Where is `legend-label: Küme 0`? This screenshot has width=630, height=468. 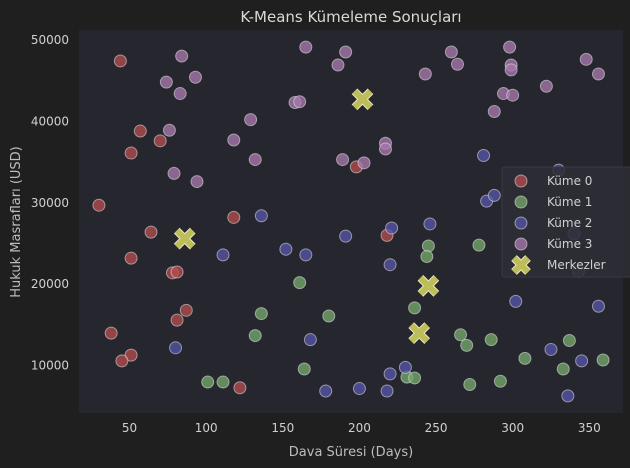 legend-label: Küme 0 is located at coordinates (569, 181).